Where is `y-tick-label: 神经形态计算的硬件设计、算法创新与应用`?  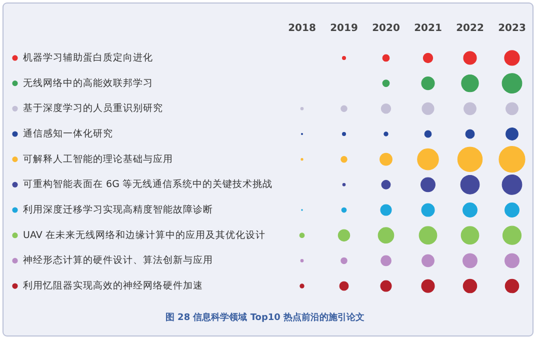 y-tick-label: 神经形态计算的硬件设计、算法创新与应用 is located at coordinates (118, 260).